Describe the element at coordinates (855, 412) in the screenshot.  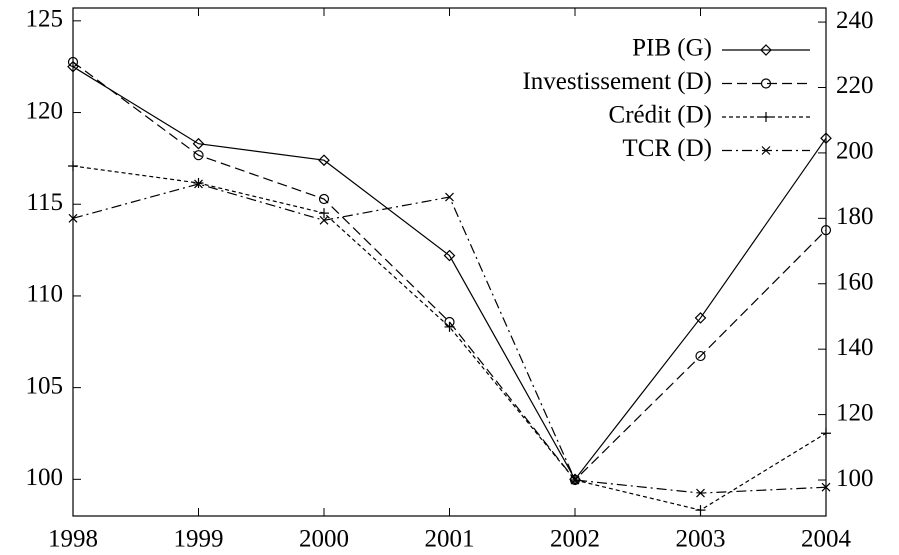
I see `y2-tick-label: 120` at that location.